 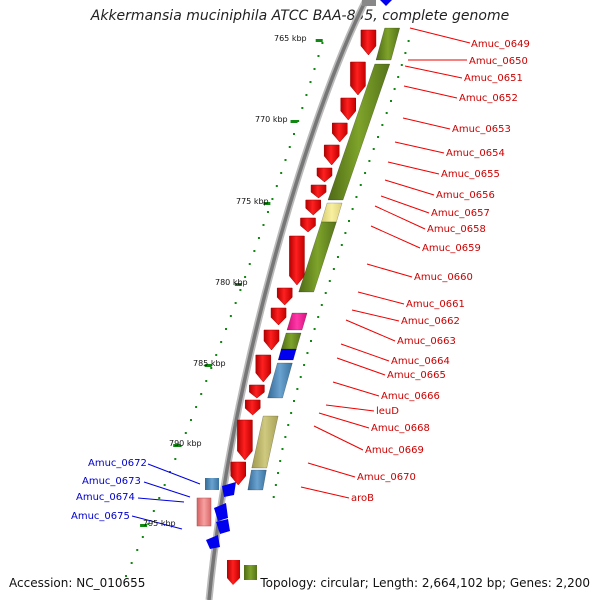 I want to click on gene-label: Amuc_0659, so click(x=451, y=248).